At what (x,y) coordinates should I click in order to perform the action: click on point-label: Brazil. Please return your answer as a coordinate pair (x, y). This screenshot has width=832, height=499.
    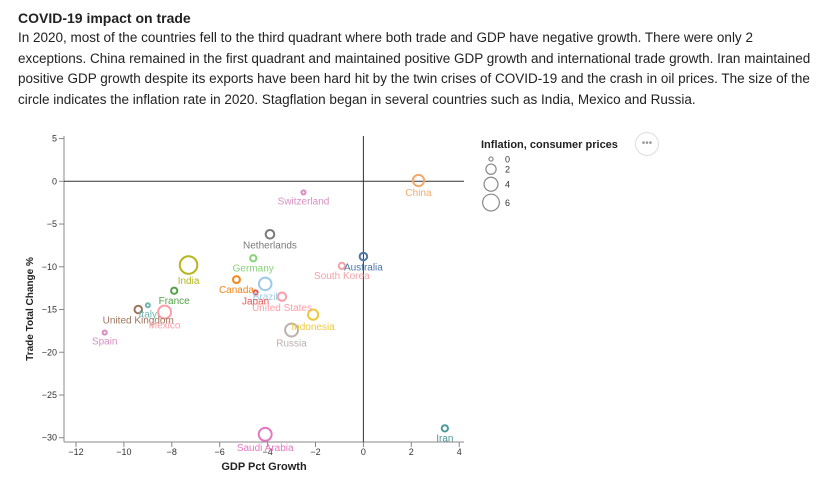
    Looking at the image, I should click on (265, 297).